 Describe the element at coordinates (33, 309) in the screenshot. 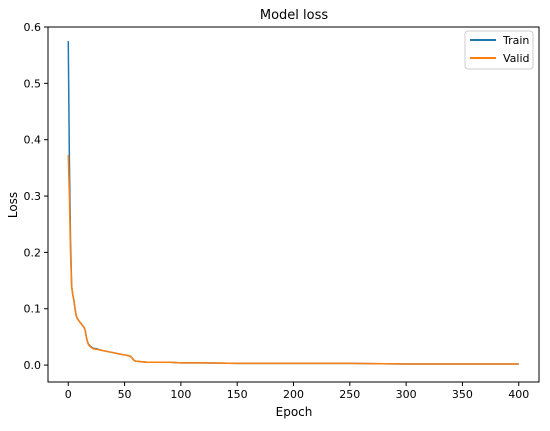

I see `y-tick-label: 0.1` at that location.